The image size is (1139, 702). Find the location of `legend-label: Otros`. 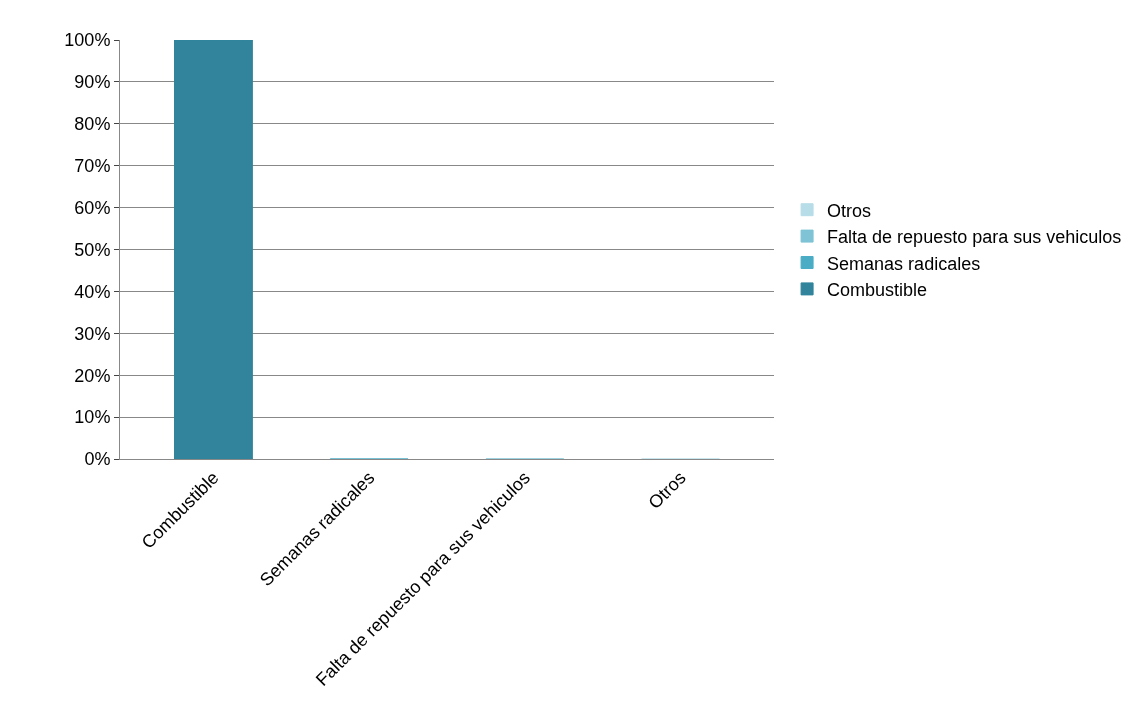

legend-label: Otros is located at coordinates (849, 210).